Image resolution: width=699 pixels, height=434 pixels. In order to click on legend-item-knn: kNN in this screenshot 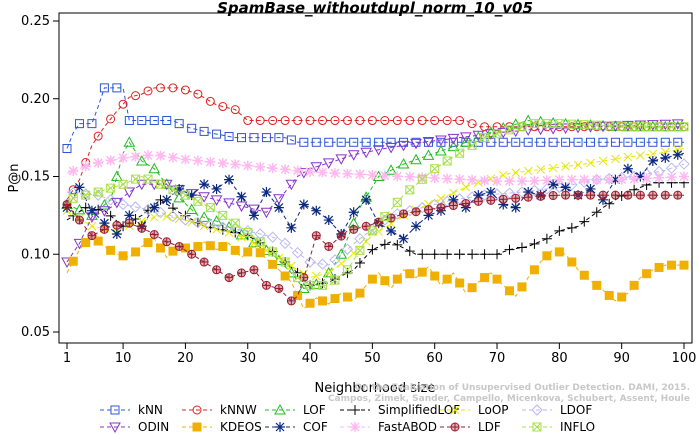, I will do `click(131, 410)`.